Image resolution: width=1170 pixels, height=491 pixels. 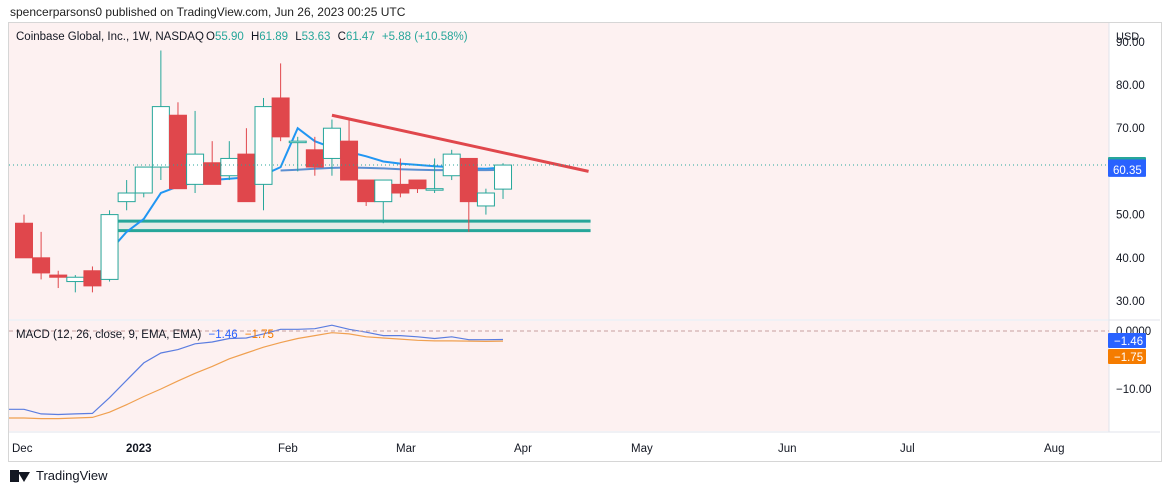 What do you see at coordinates (1134, 390) in the screenshot?
I see `macd-tick-label: −10.00` at bounding box center [1134, 390].